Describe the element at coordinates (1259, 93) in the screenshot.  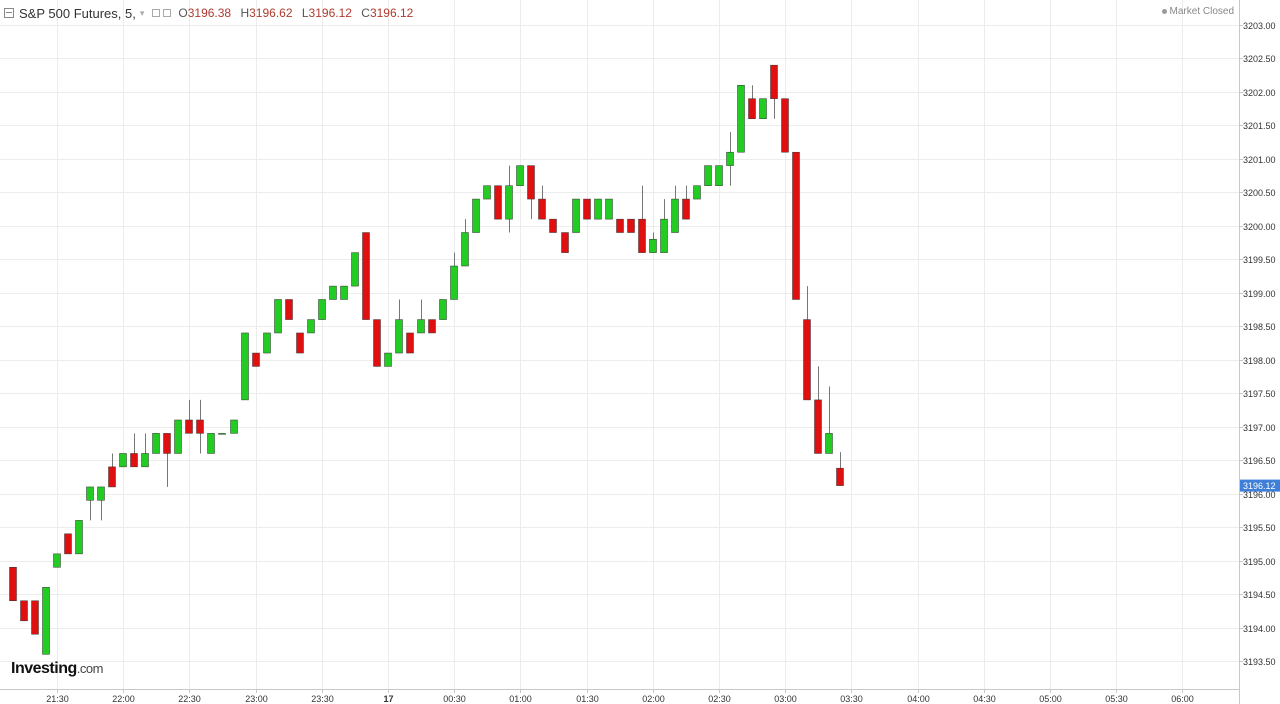
I see `y-tick-label: 3202.00` at that location.